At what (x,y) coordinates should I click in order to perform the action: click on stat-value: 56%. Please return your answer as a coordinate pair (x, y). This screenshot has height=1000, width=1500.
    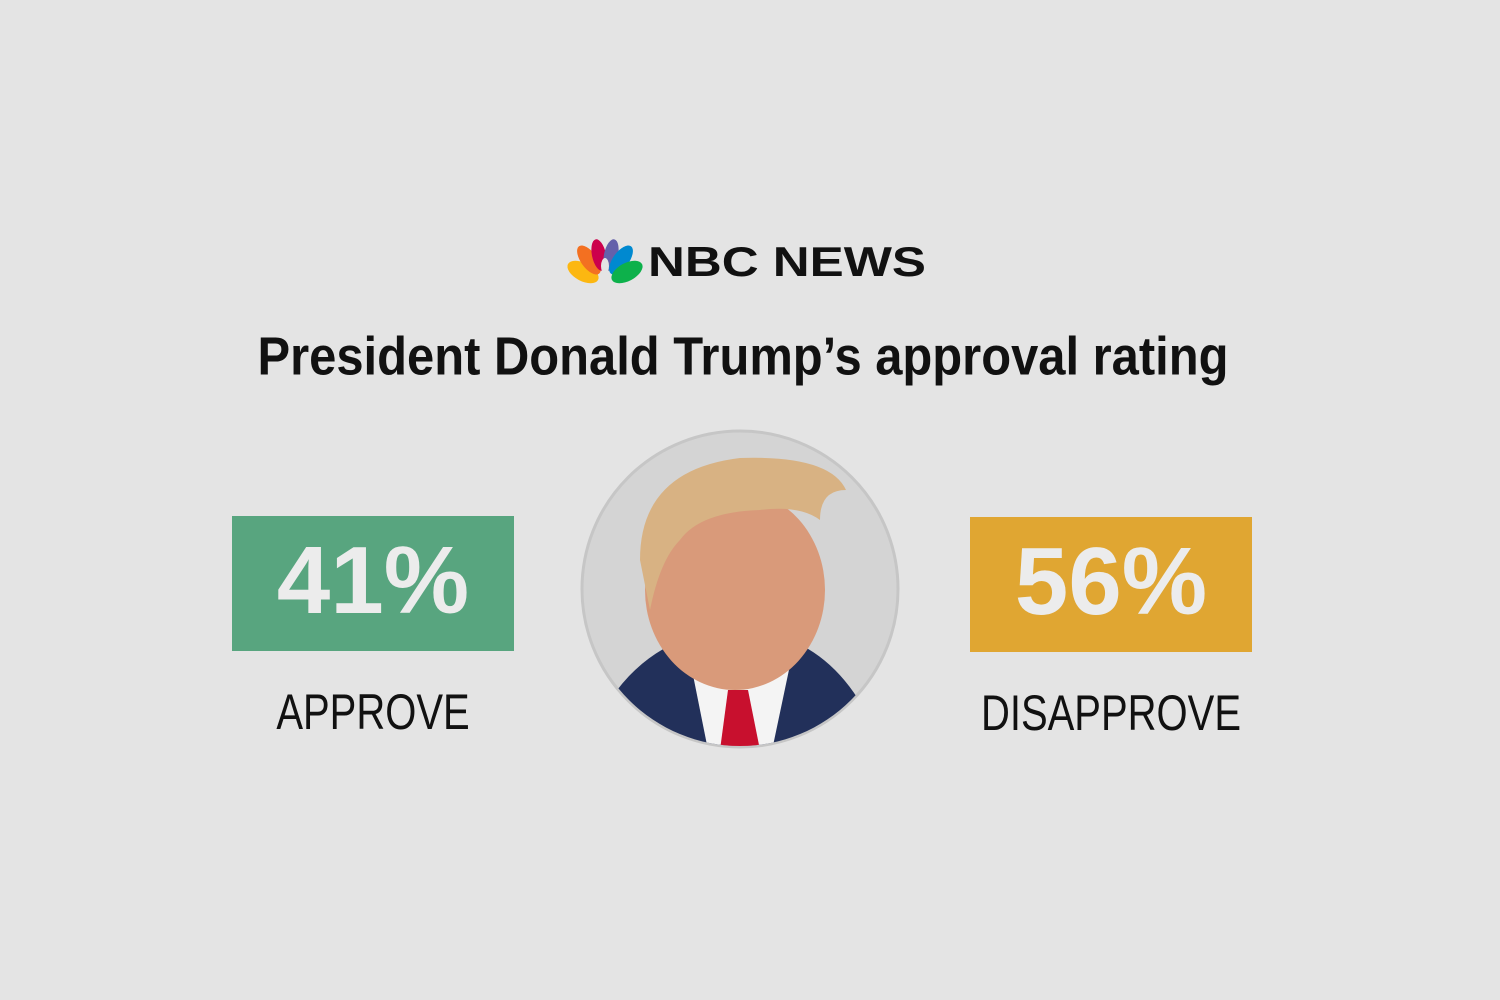
    Looking at the image, I should click on (1111, 581).